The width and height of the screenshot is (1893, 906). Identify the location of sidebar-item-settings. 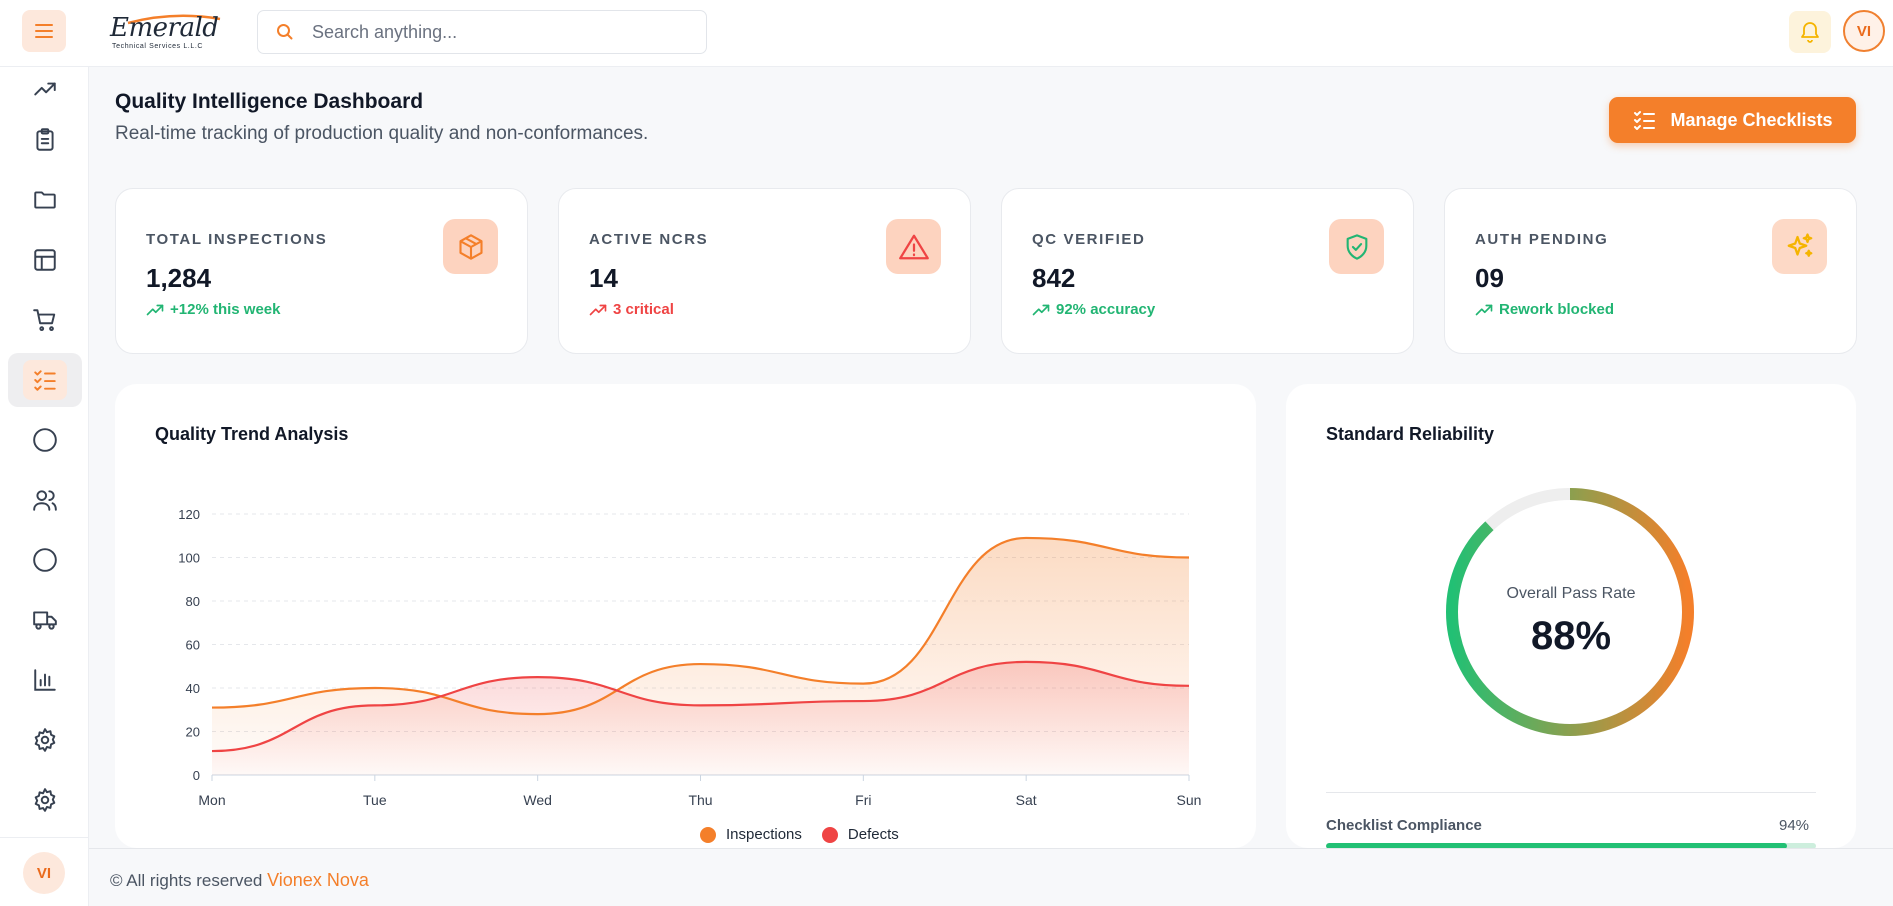
(45, 740).